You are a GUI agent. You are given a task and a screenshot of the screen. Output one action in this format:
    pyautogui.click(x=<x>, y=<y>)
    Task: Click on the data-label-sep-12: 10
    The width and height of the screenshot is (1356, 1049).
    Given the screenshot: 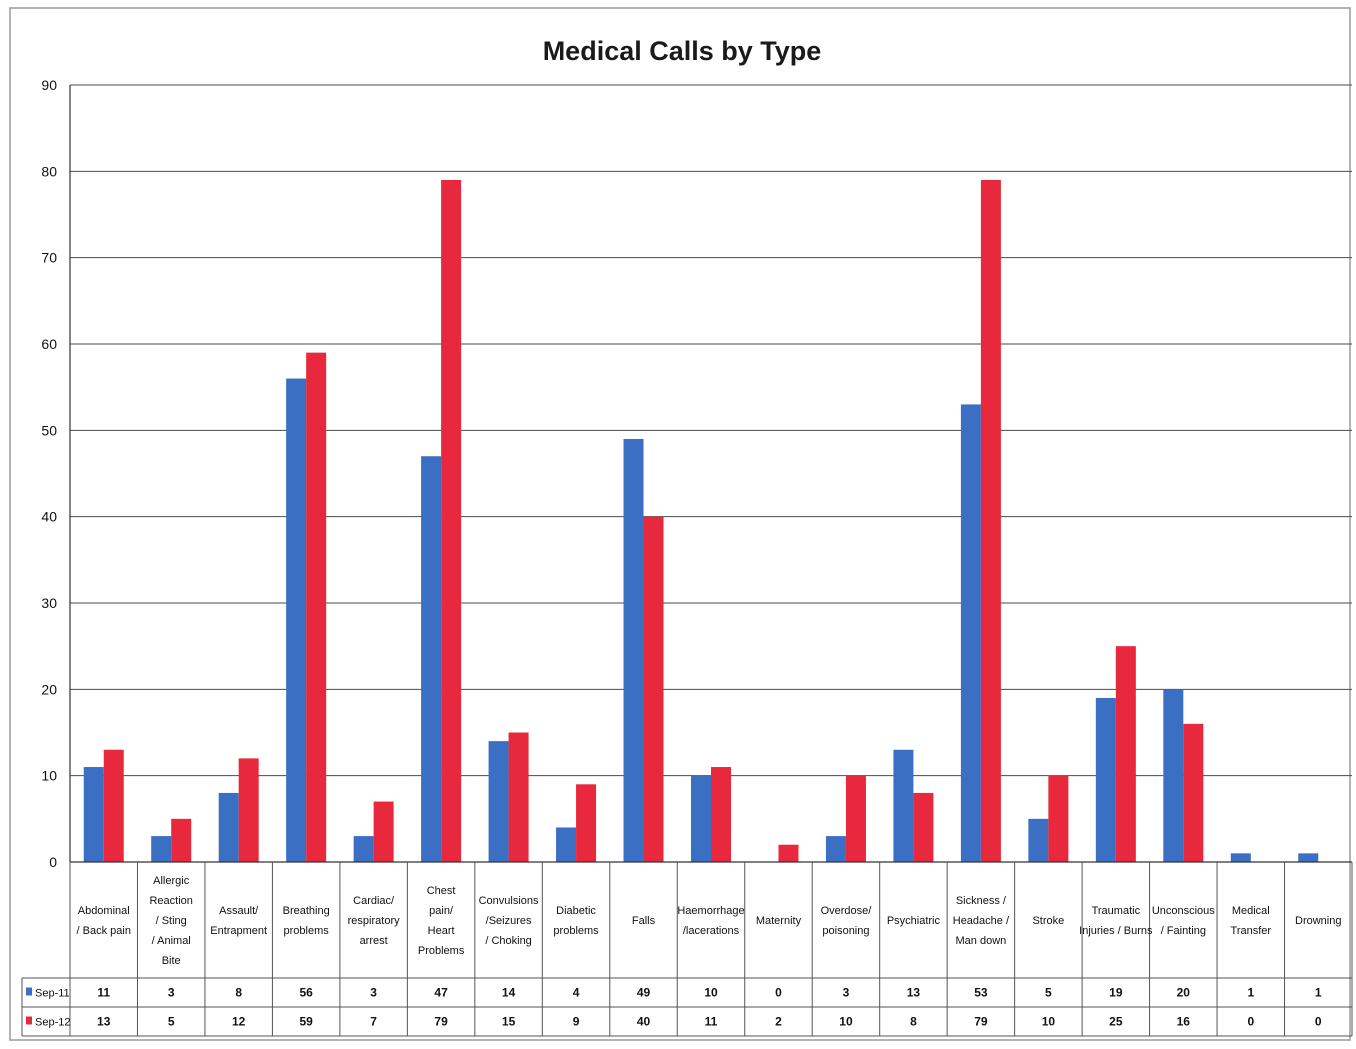 What is the action you would take?
    pyautogui.click(x=1049, y=1022)
    